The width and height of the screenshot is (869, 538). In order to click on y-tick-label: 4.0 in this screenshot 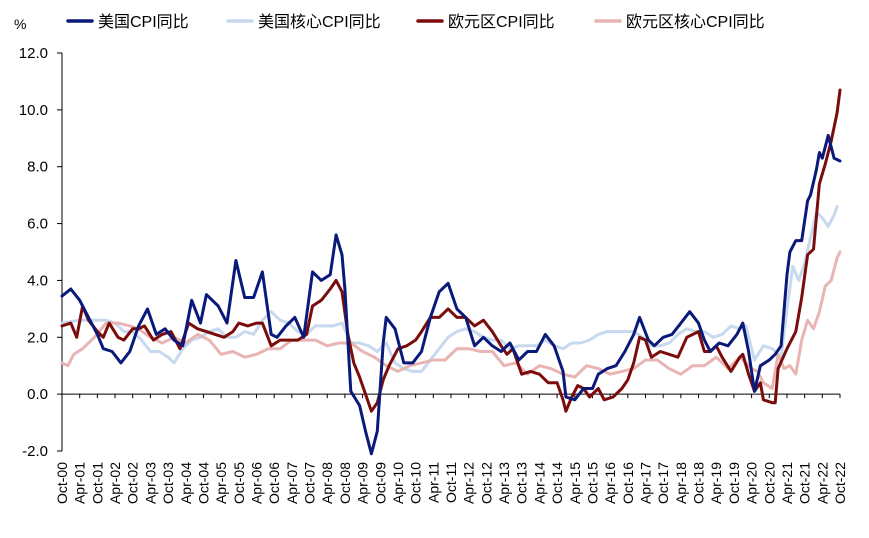, I will do `click(37, 280)`.